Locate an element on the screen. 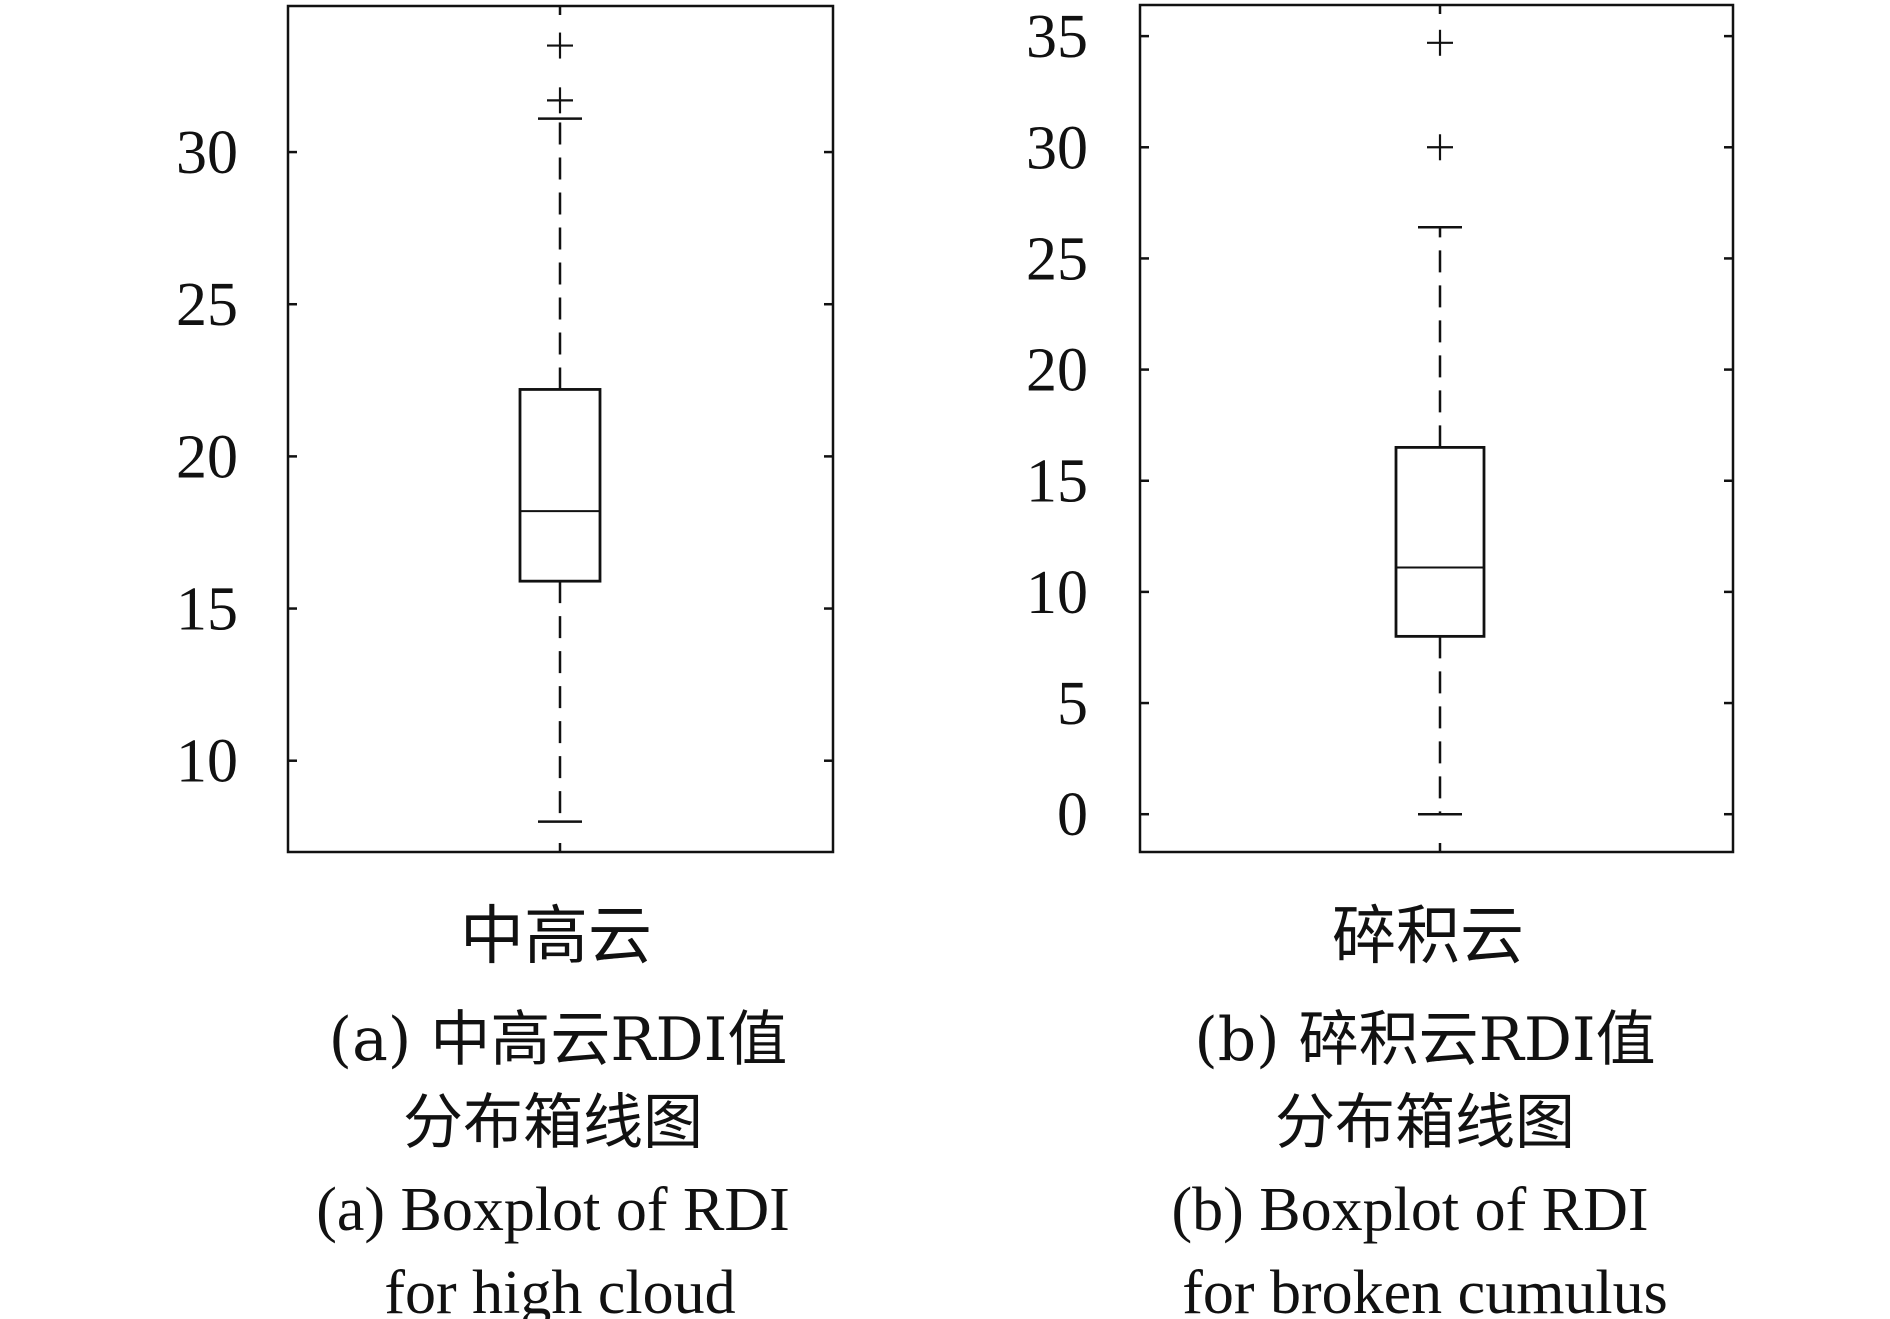 This screenshot has height=1319, width=1890. caption-cn-line2-b: 分布箱线图 is located at coordinates (1425, 1123).